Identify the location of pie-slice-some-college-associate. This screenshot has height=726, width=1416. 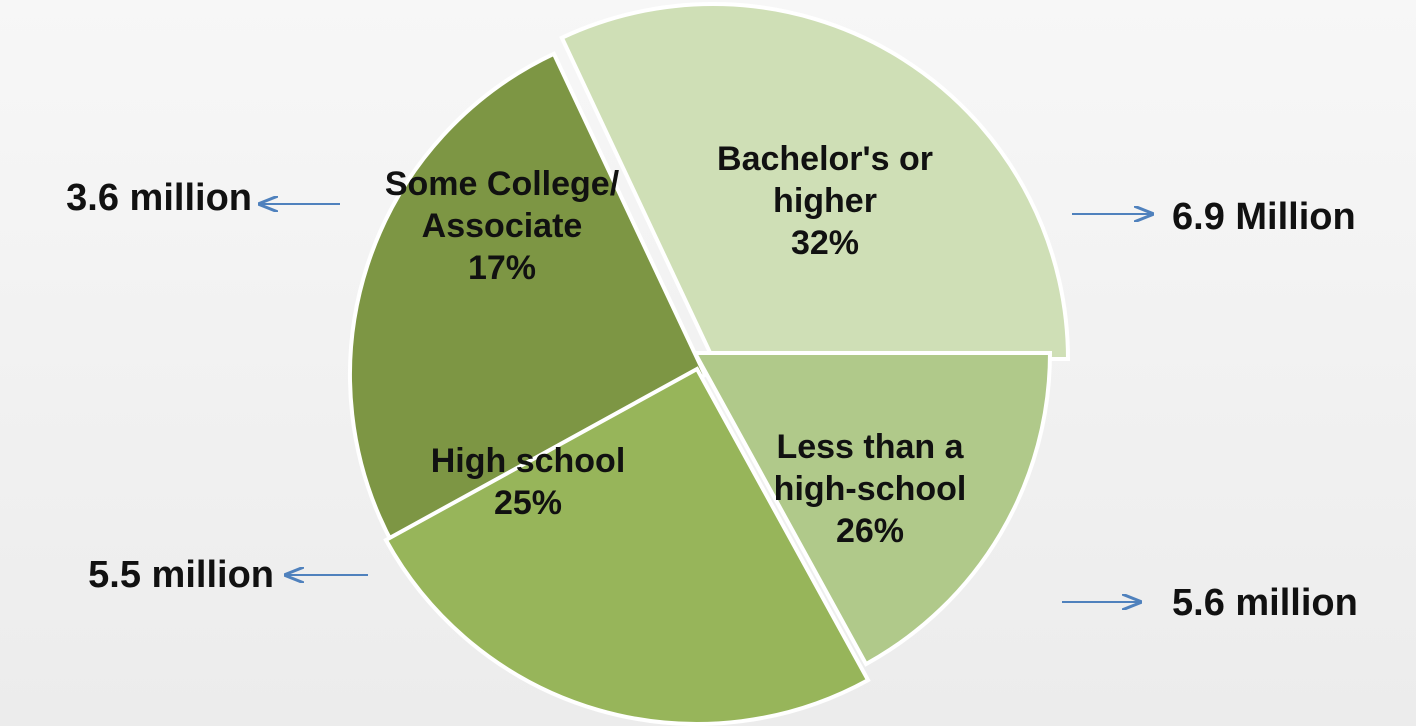
(872, 509).